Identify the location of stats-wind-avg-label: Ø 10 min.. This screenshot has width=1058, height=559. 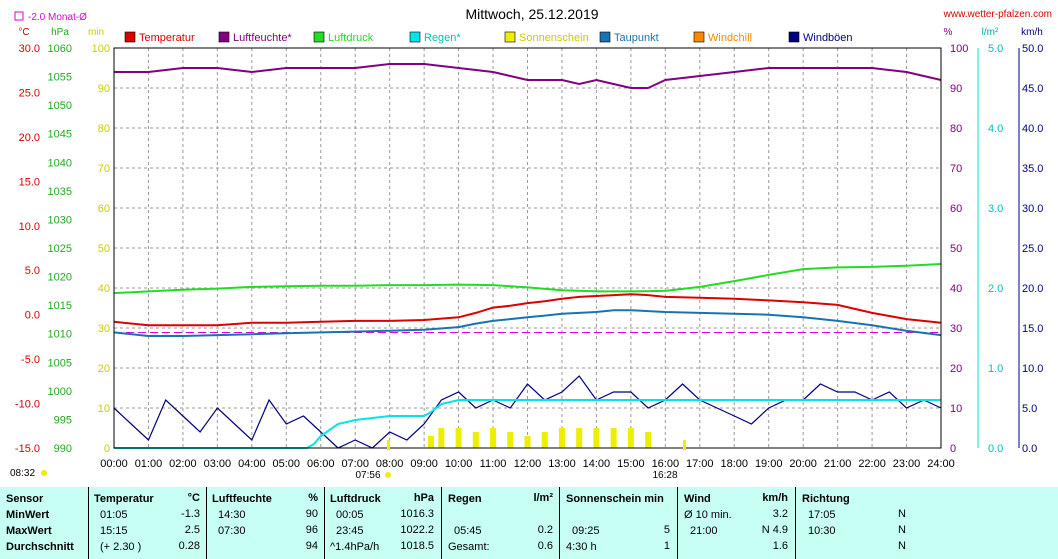
(708, 515).